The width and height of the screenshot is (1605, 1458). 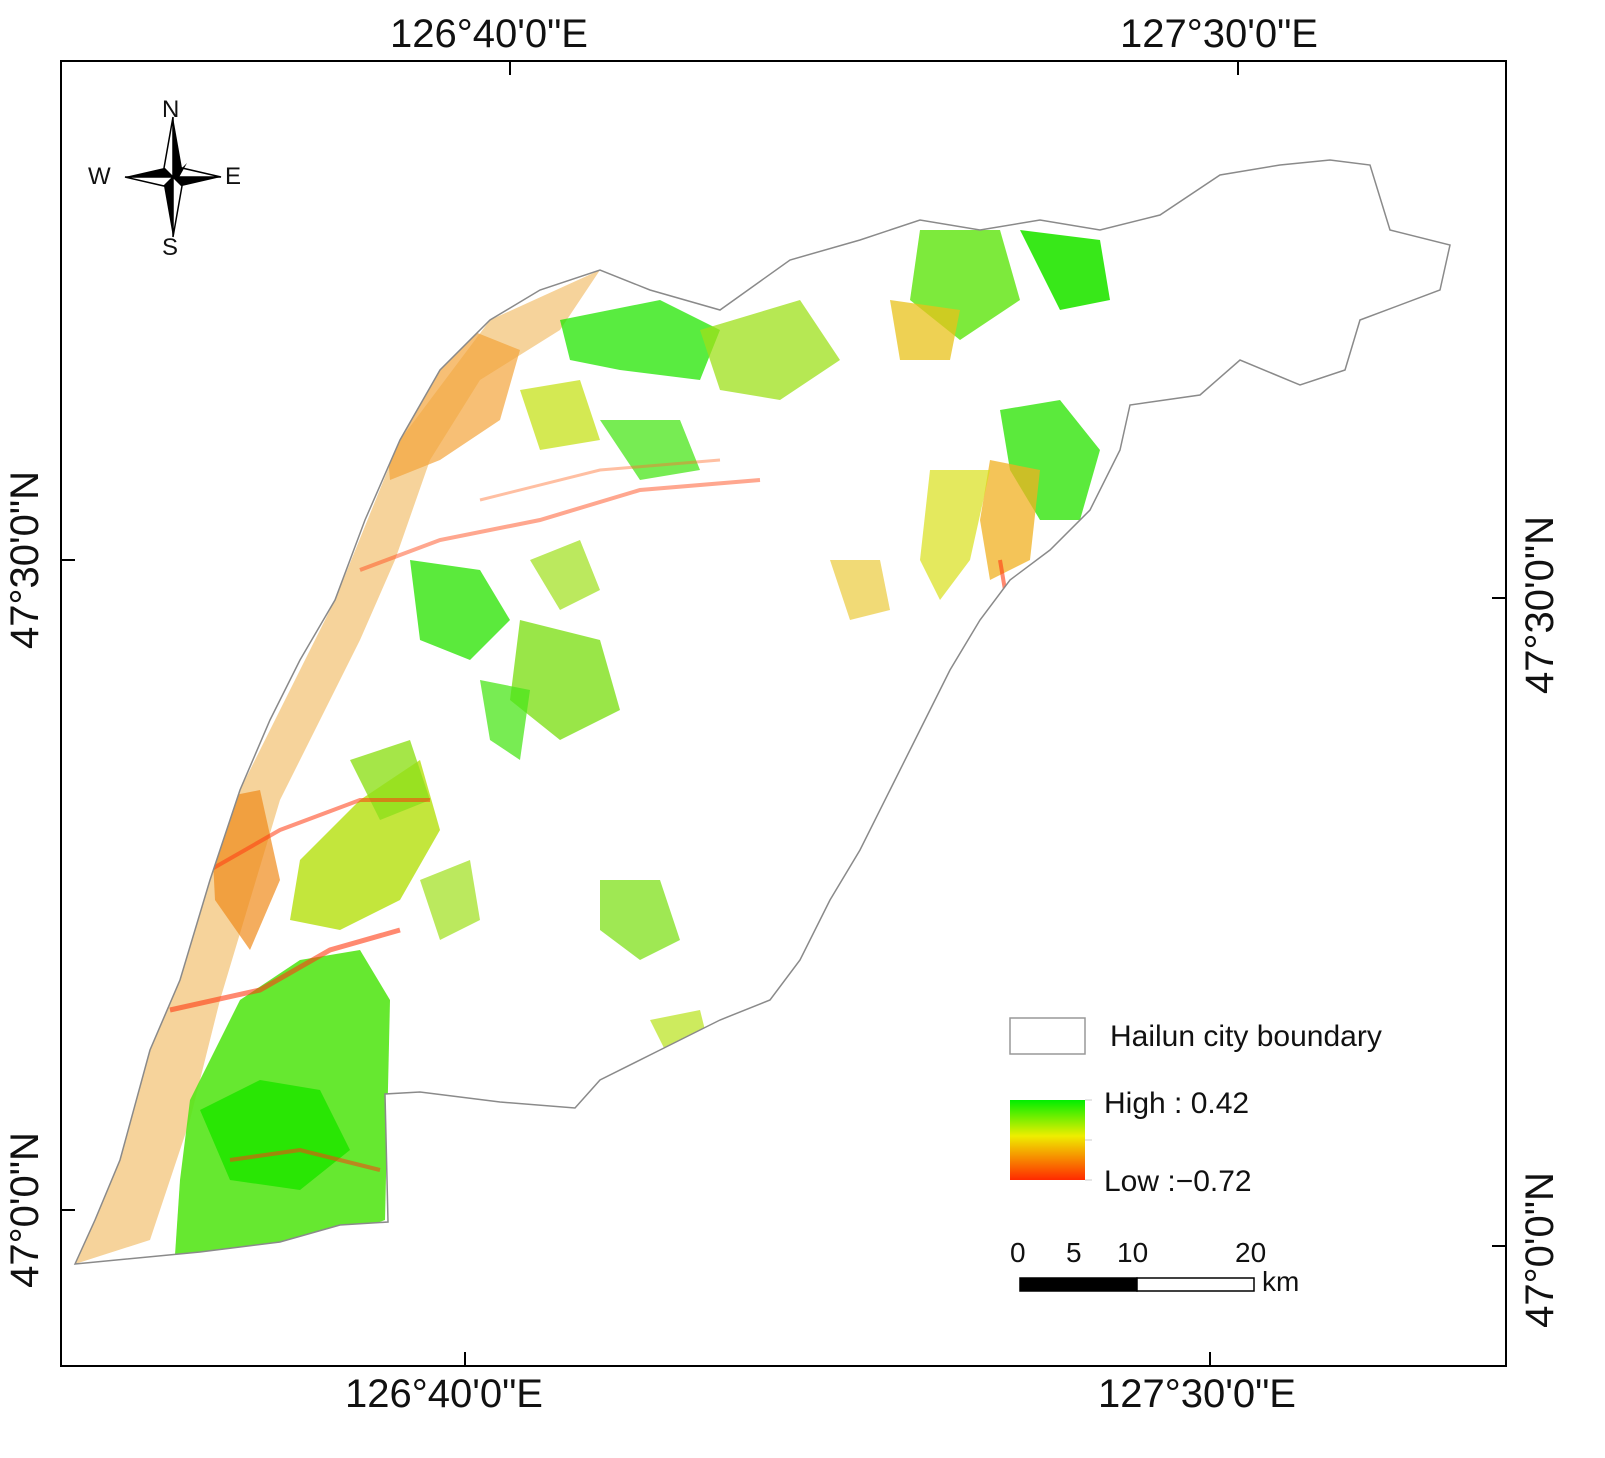 What do you see at coordinates (99, 176) in the screenshot?
I see `compass-w-label: W` at bounding box center [99, 176].